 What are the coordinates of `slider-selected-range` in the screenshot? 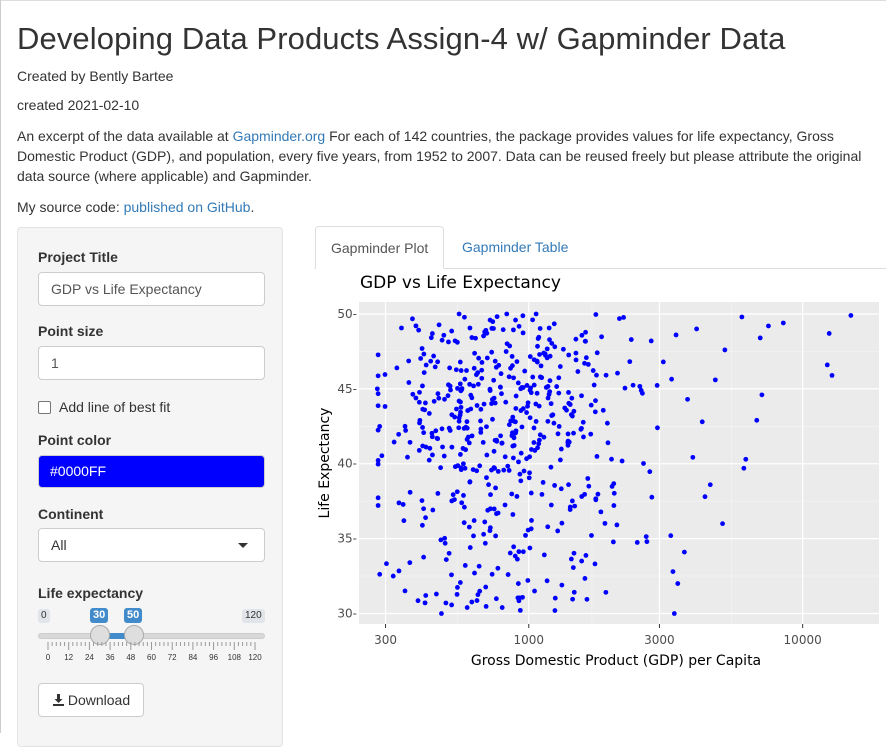 It's located at (117, 636).